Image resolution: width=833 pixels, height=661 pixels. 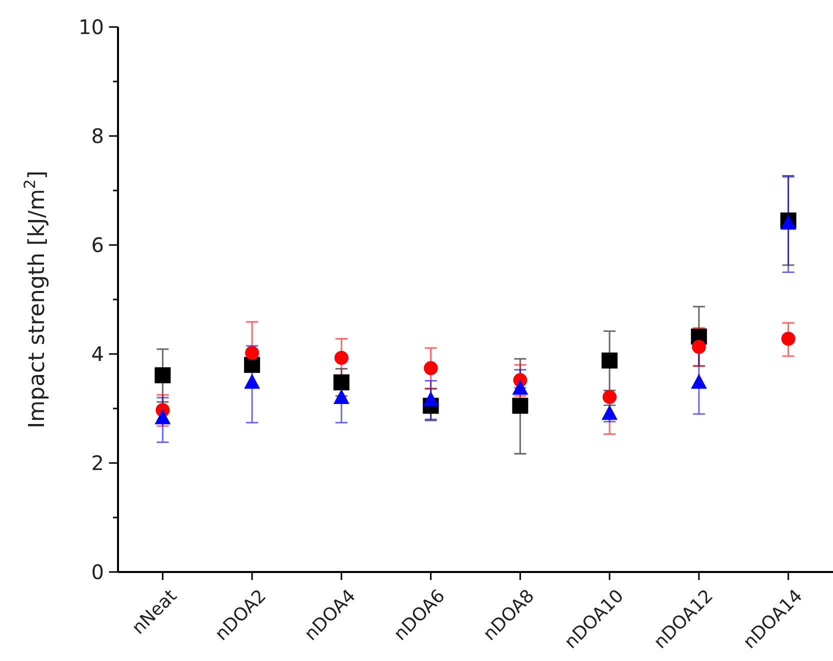 I want to click on y-tick-label: 10, so click(x=91, y=27).